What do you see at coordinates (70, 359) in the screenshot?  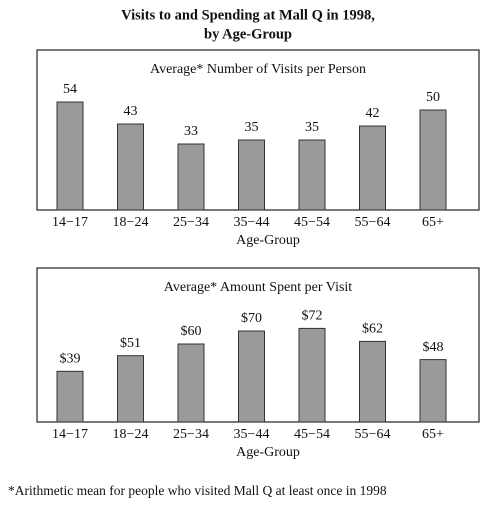 I see `value-label: $39` at bounding box center [70, 359].